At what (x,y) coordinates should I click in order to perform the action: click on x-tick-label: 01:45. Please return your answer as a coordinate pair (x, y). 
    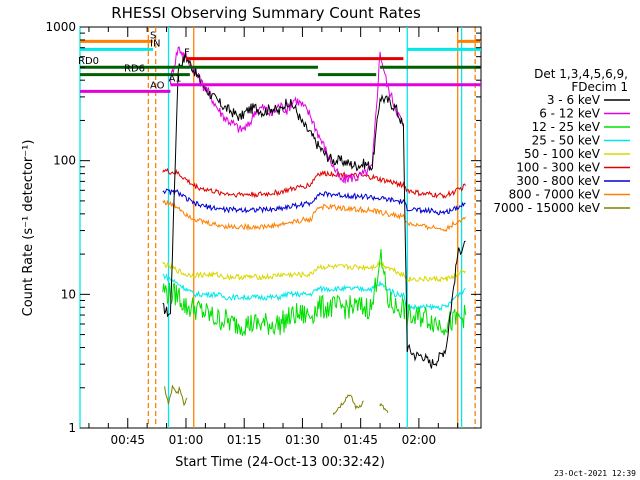
    Looking at the image, I should click on (360, 440).